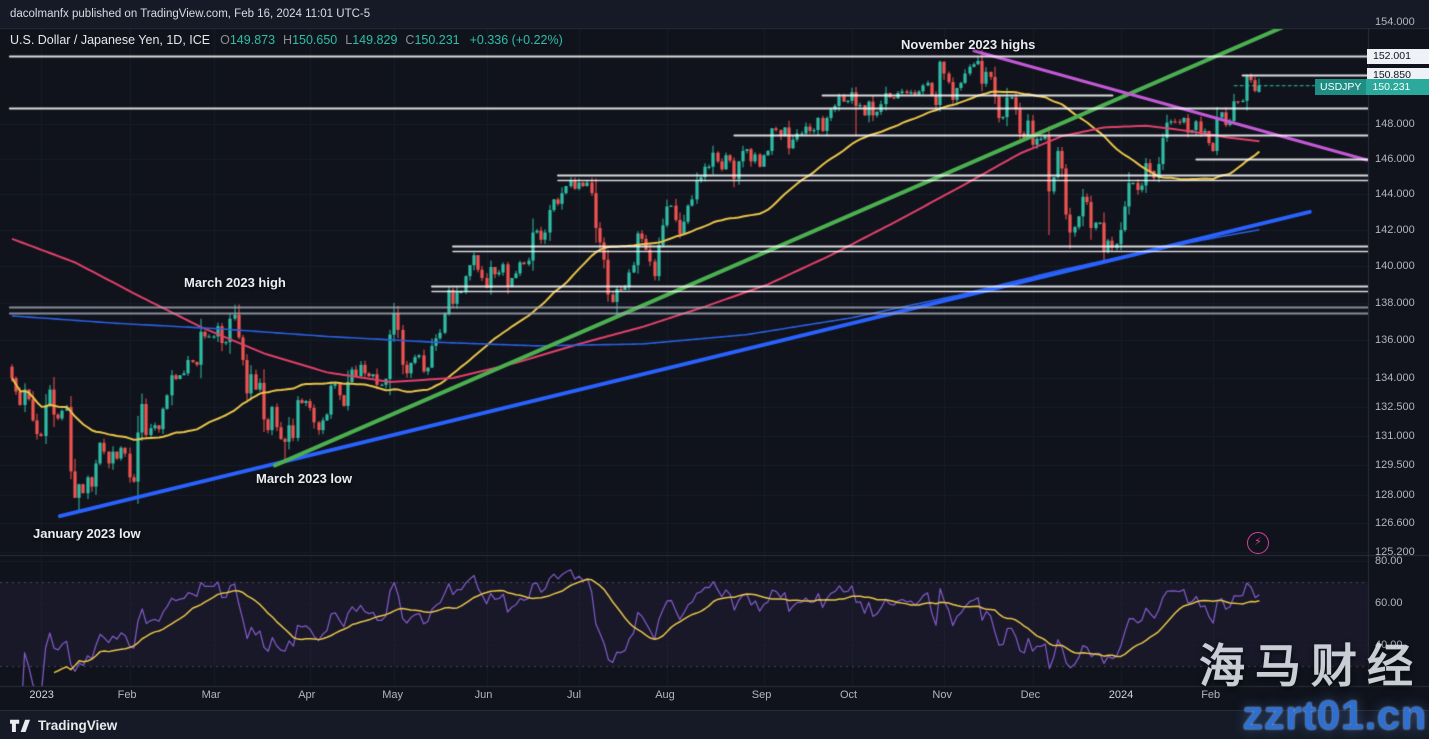 This screenshot has height=739, width=1429. What do you see at coordinates (1395, 495) in the screenshot?
I see `price-label-128.000: 128.000` at bounding box center [1395, 495].